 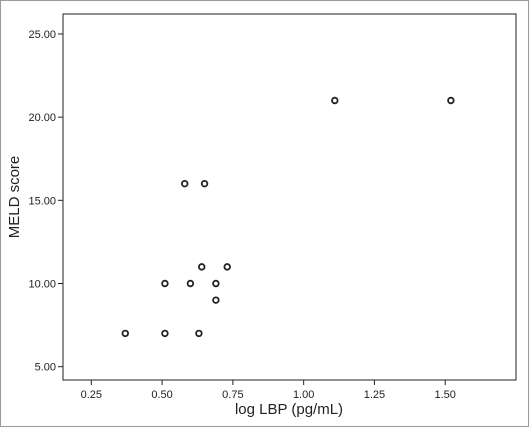 I want to click on y-tick-label: 15.00, so click(x=42, y=201).